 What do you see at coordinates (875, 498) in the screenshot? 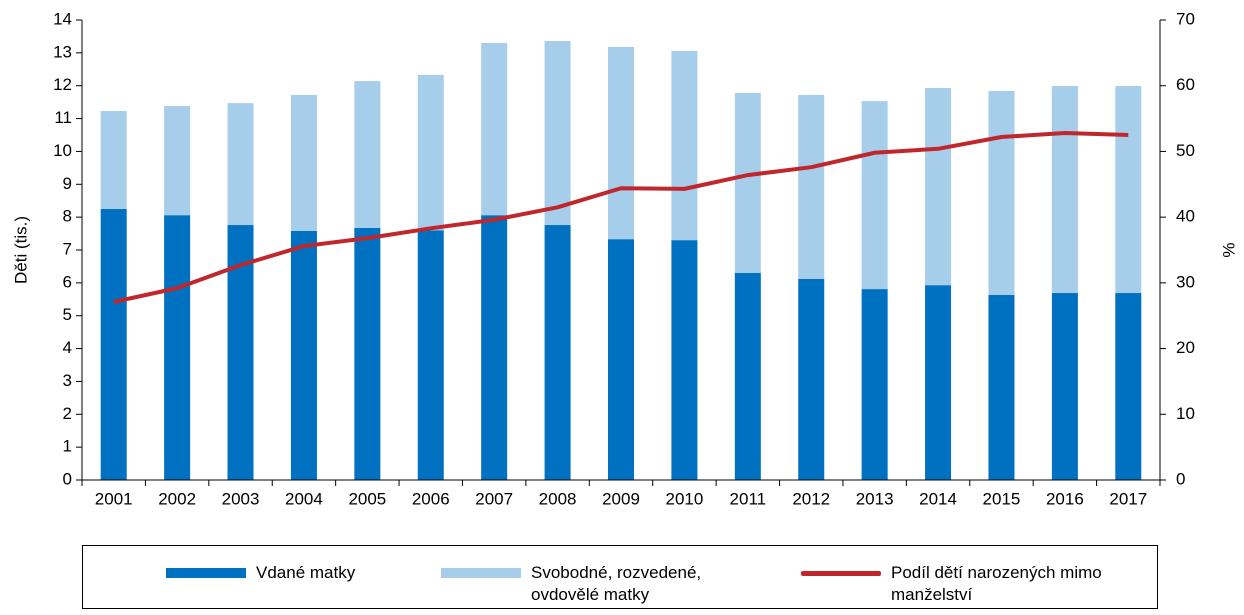
I see `x-tick-label: 2013` at bounding box center [875, 498].